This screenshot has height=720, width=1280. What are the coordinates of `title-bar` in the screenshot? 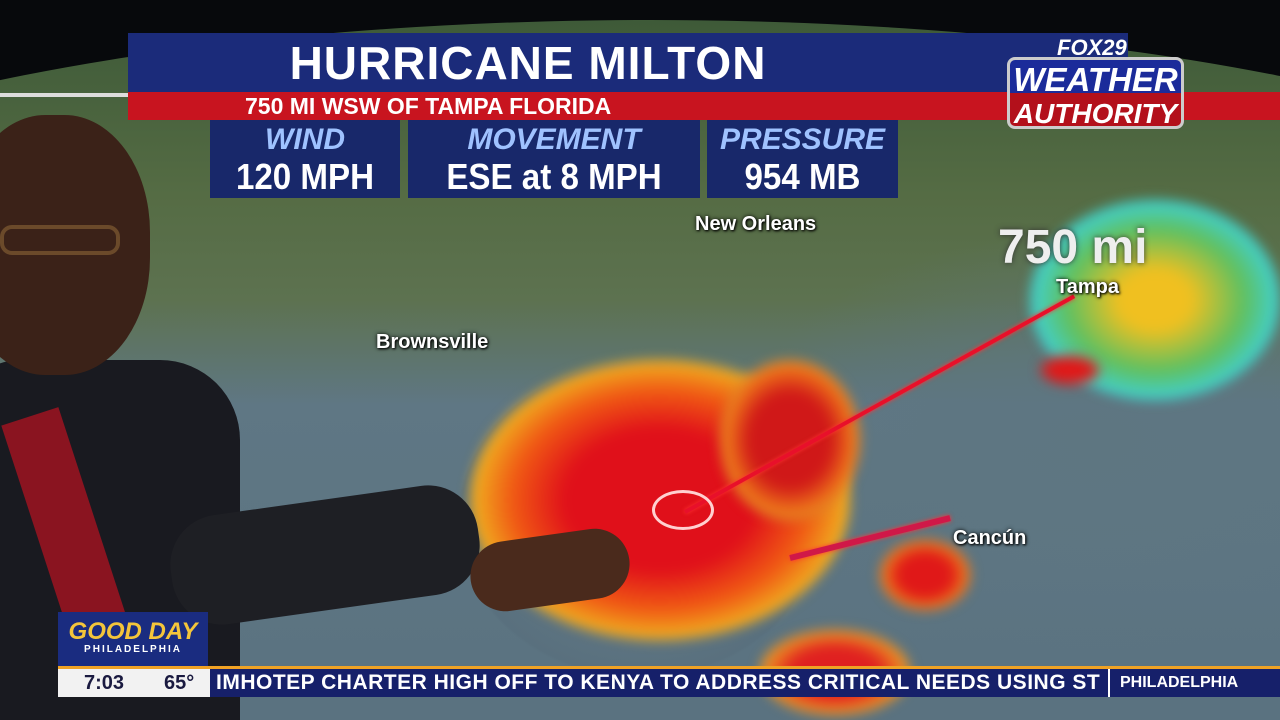 It's located at (628, 62).